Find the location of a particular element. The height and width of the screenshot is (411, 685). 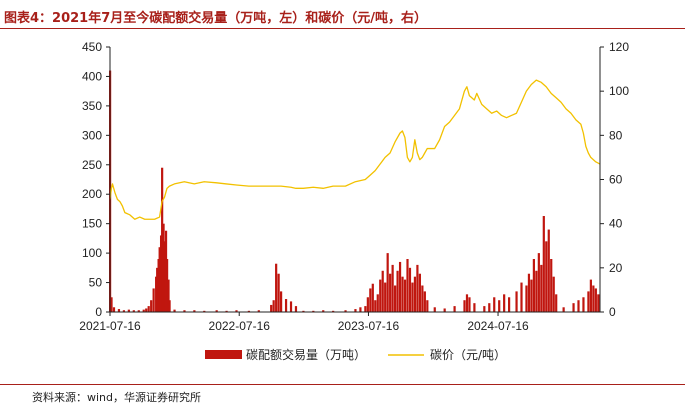

right-tick-label: 40 is located at coordinates (616, 224).